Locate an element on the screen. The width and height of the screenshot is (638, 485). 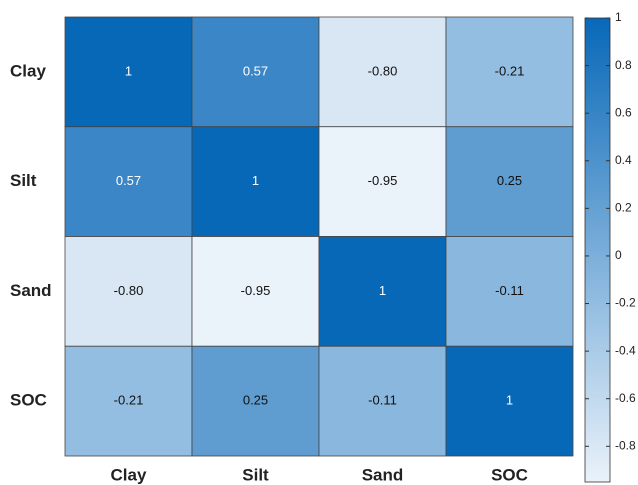
y-tick-label: Silt is located at coordinates (23, 180).